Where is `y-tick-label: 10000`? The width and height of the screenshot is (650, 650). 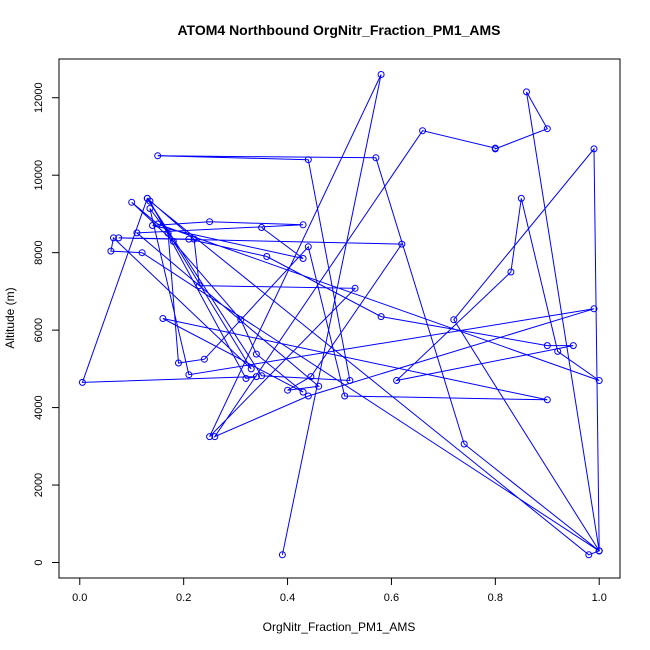
y-tick-label: 10000 is located at coordinates (39, 175).